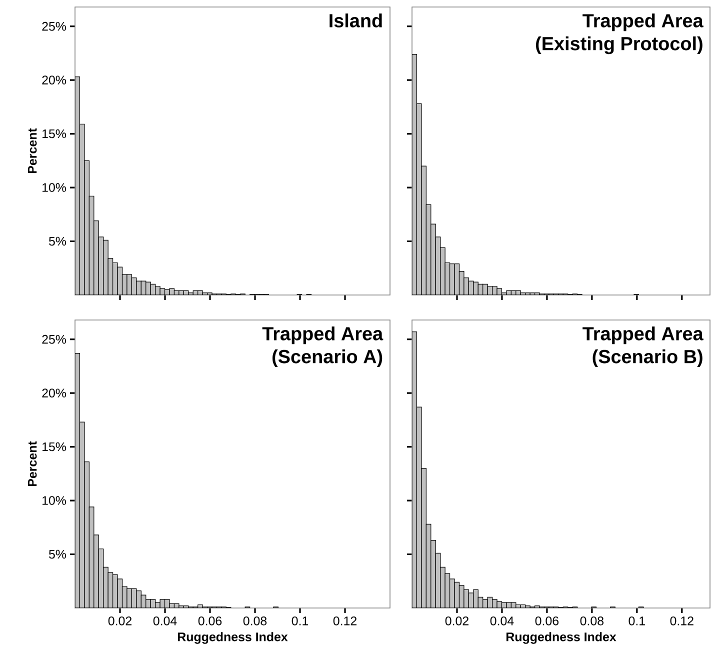 Image resolution: width=712 pixels, height=660 pixels. What do you see at coordinates (356, 20) in the screenshot?
I see `chart-title: Island` at bounding box center [356, 20].